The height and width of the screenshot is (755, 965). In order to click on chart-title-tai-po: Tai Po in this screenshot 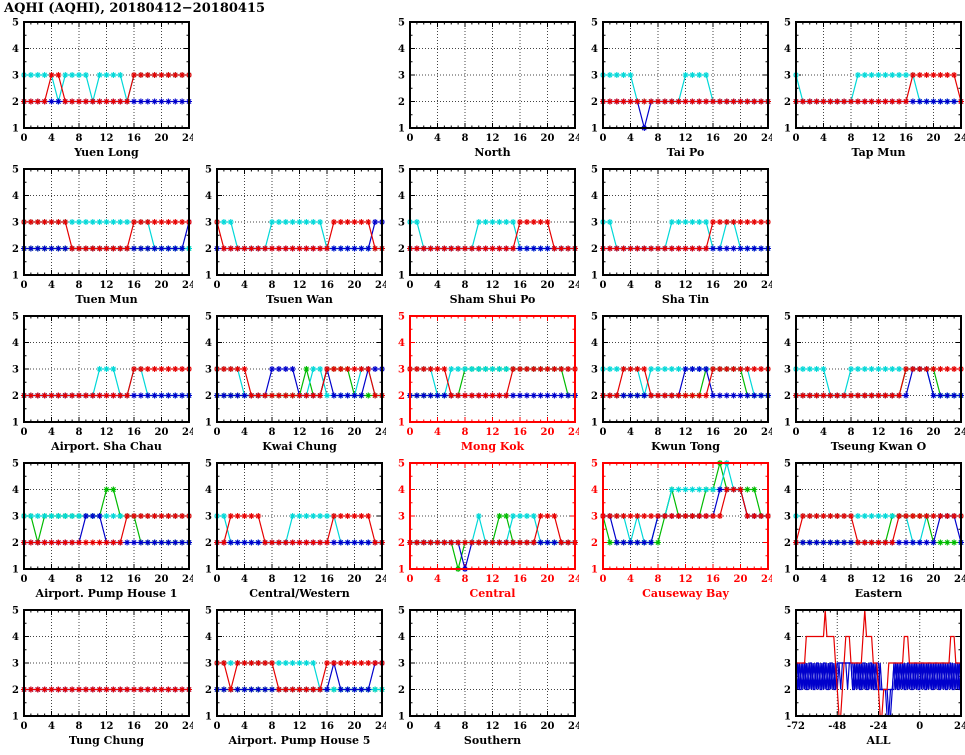, I will do `click(686, 152)`.